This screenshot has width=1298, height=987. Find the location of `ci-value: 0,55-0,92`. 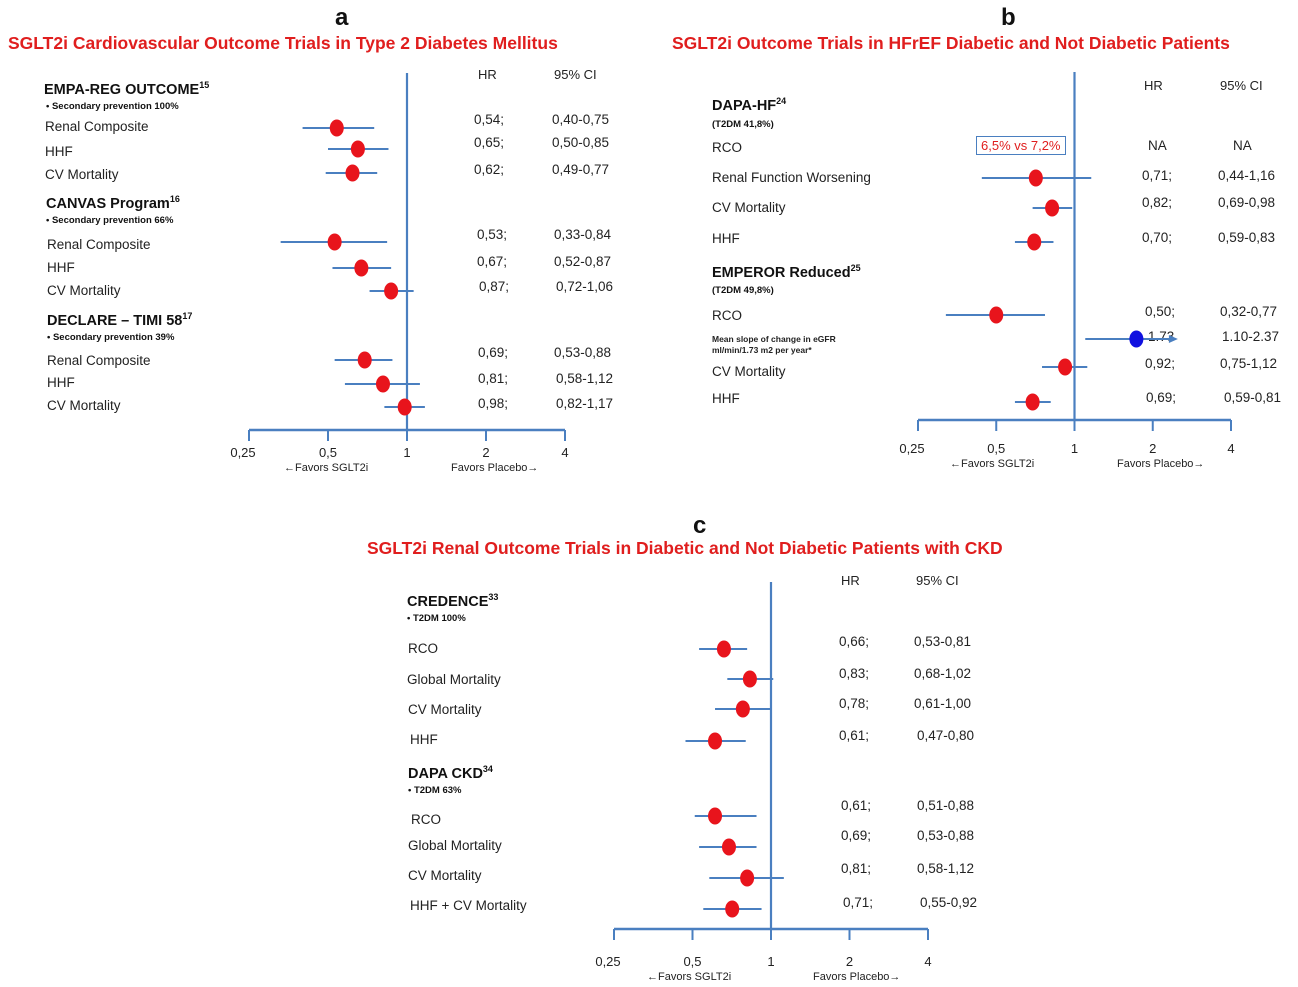

ci-value: 0,55-0,92 is located at coordinates (949, 902).